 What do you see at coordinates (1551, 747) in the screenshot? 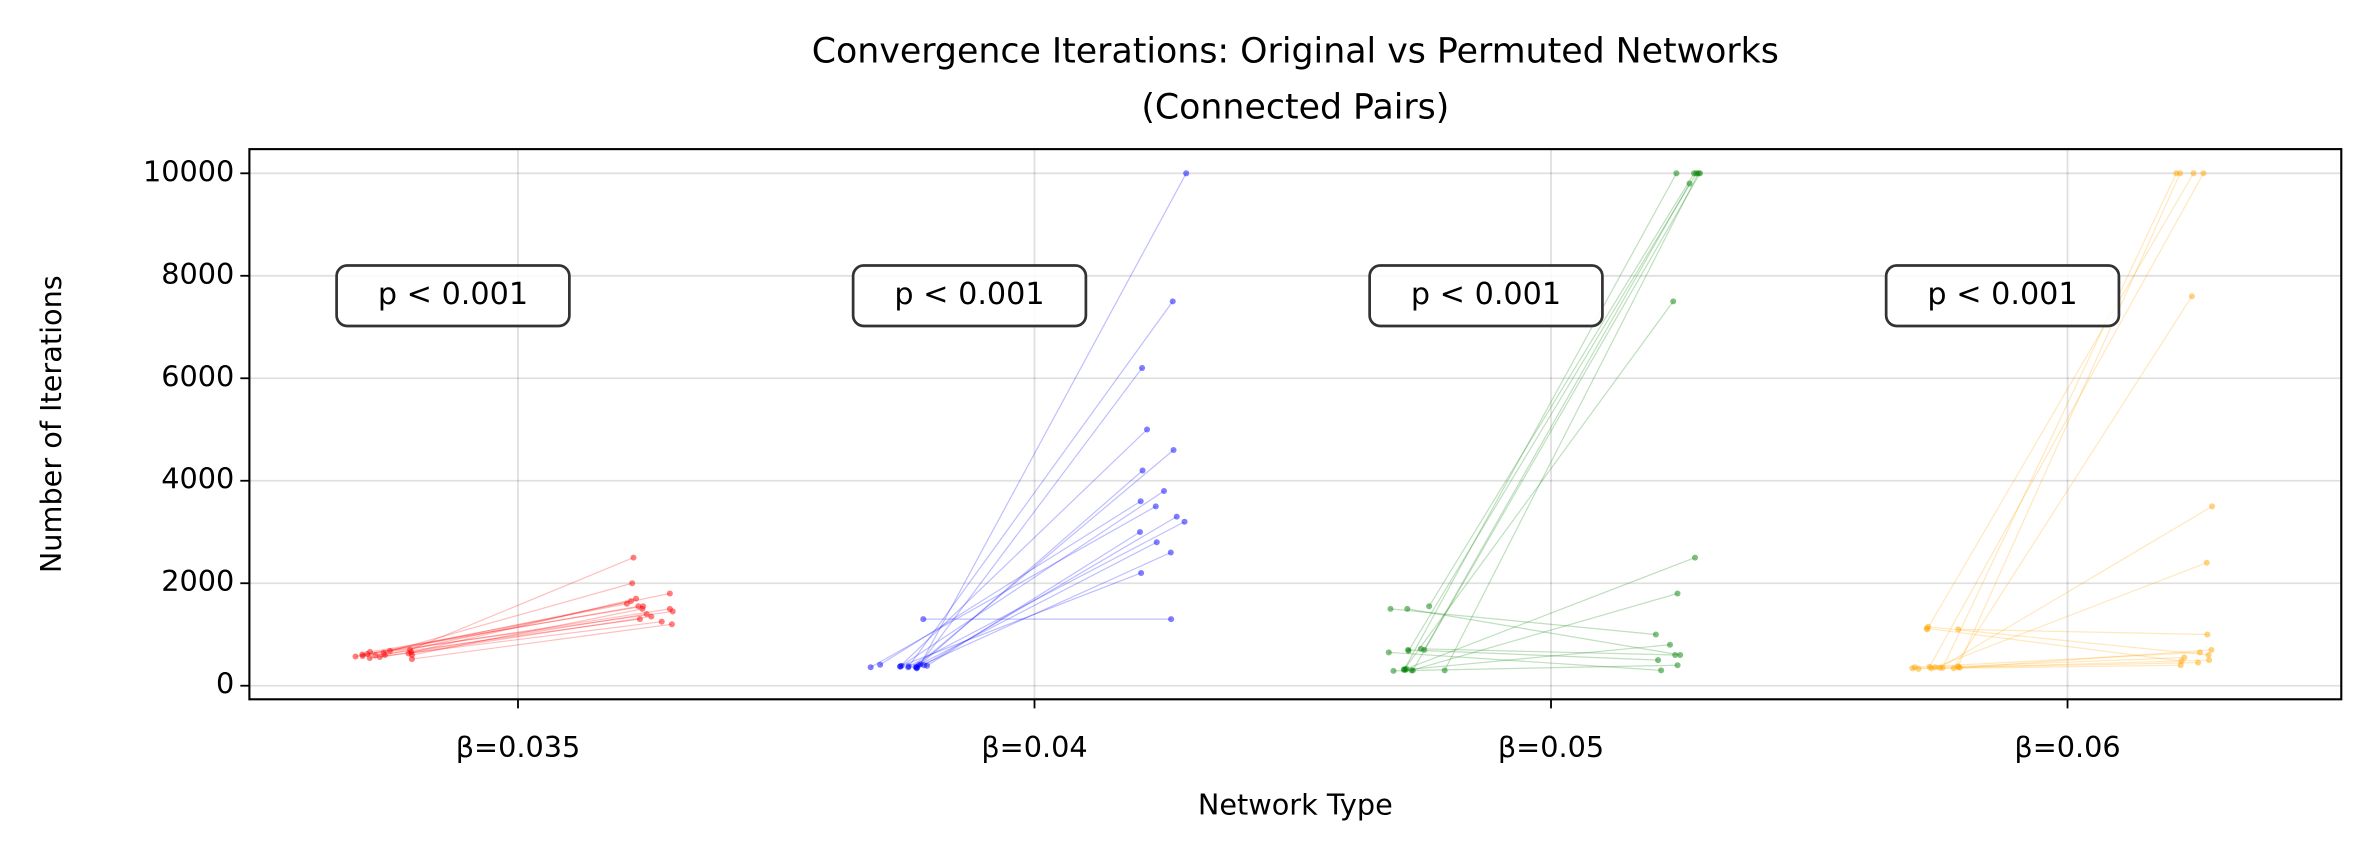
I see `x-tick-label: β=0.05` at bounding box center [1551, 747].